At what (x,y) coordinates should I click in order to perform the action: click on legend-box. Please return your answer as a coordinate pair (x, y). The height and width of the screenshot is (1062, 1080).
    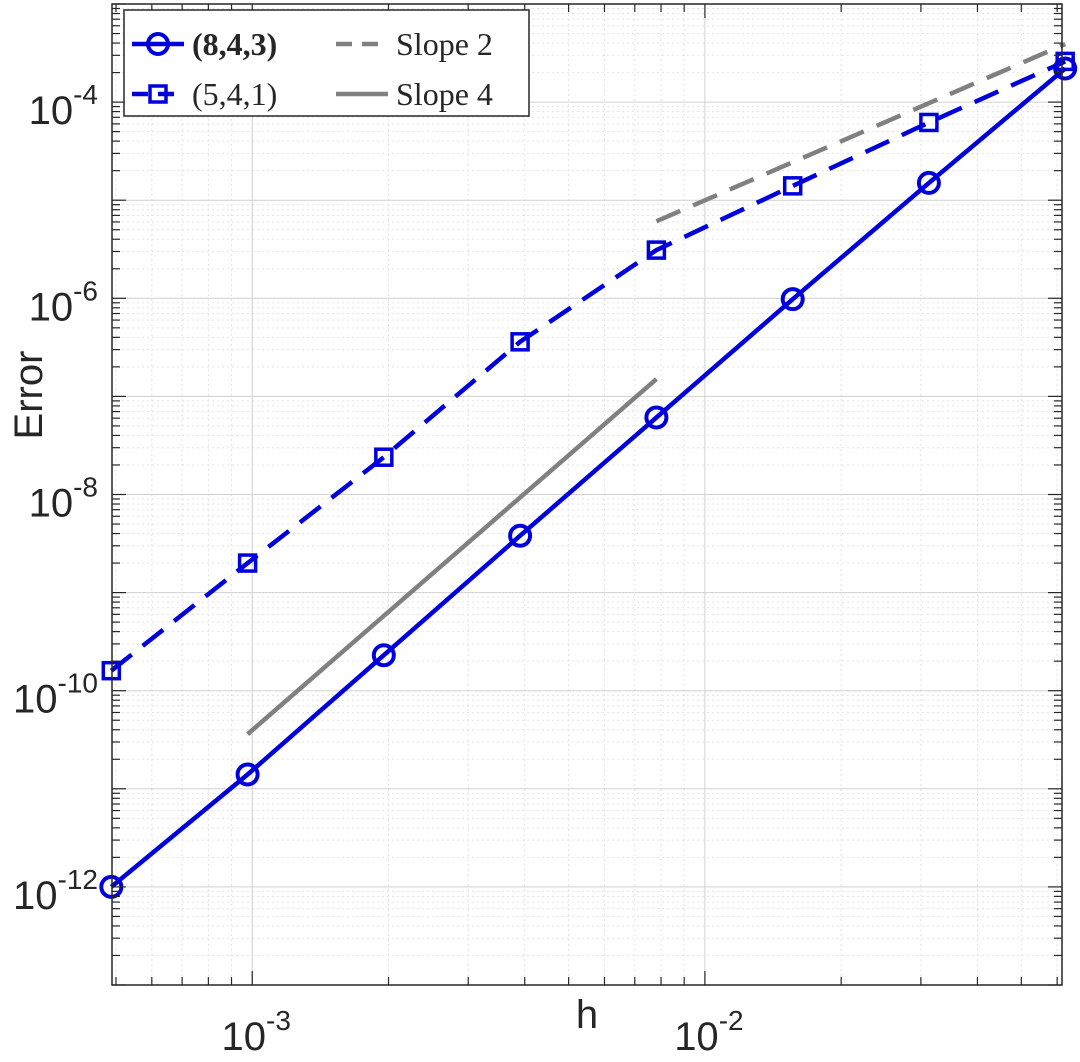
    Looking at the image, I should click on (326, 63).